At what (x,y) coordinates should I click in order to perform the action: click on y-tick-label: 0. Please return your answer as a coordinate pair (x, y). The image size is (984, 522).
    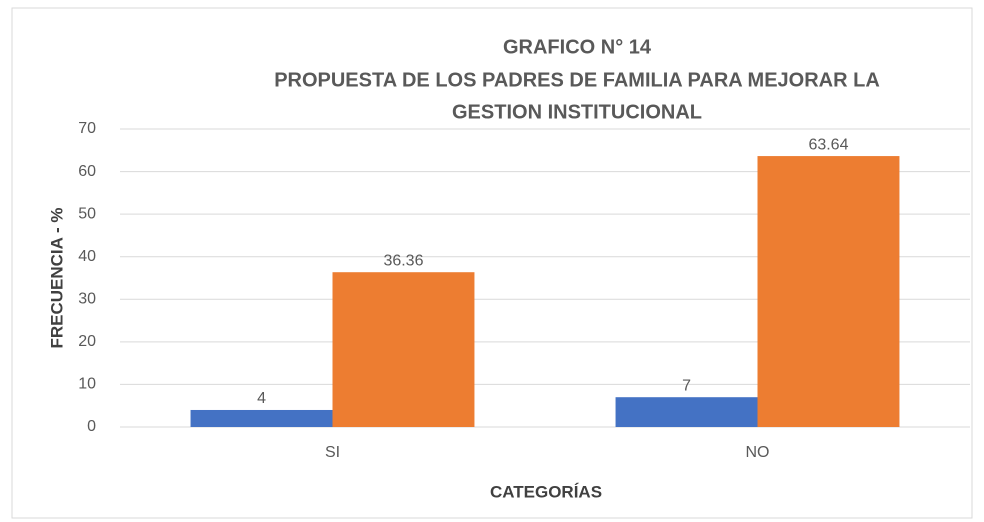
    Looking at the image, I should click on (91, 426).